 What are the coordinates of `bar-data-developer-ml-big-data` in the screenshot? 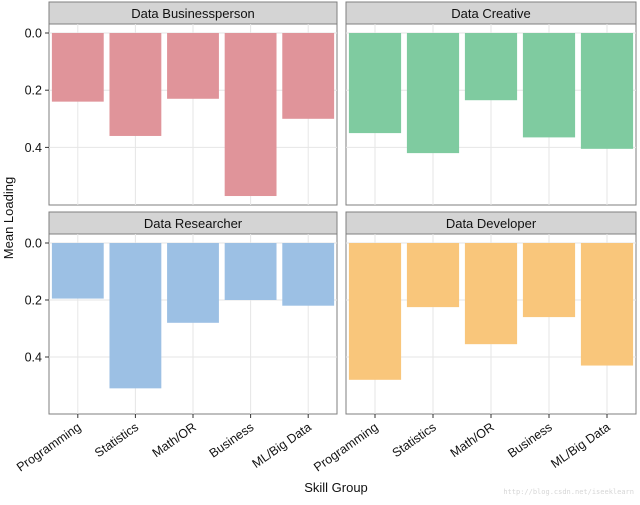 It's located at (607, 304).